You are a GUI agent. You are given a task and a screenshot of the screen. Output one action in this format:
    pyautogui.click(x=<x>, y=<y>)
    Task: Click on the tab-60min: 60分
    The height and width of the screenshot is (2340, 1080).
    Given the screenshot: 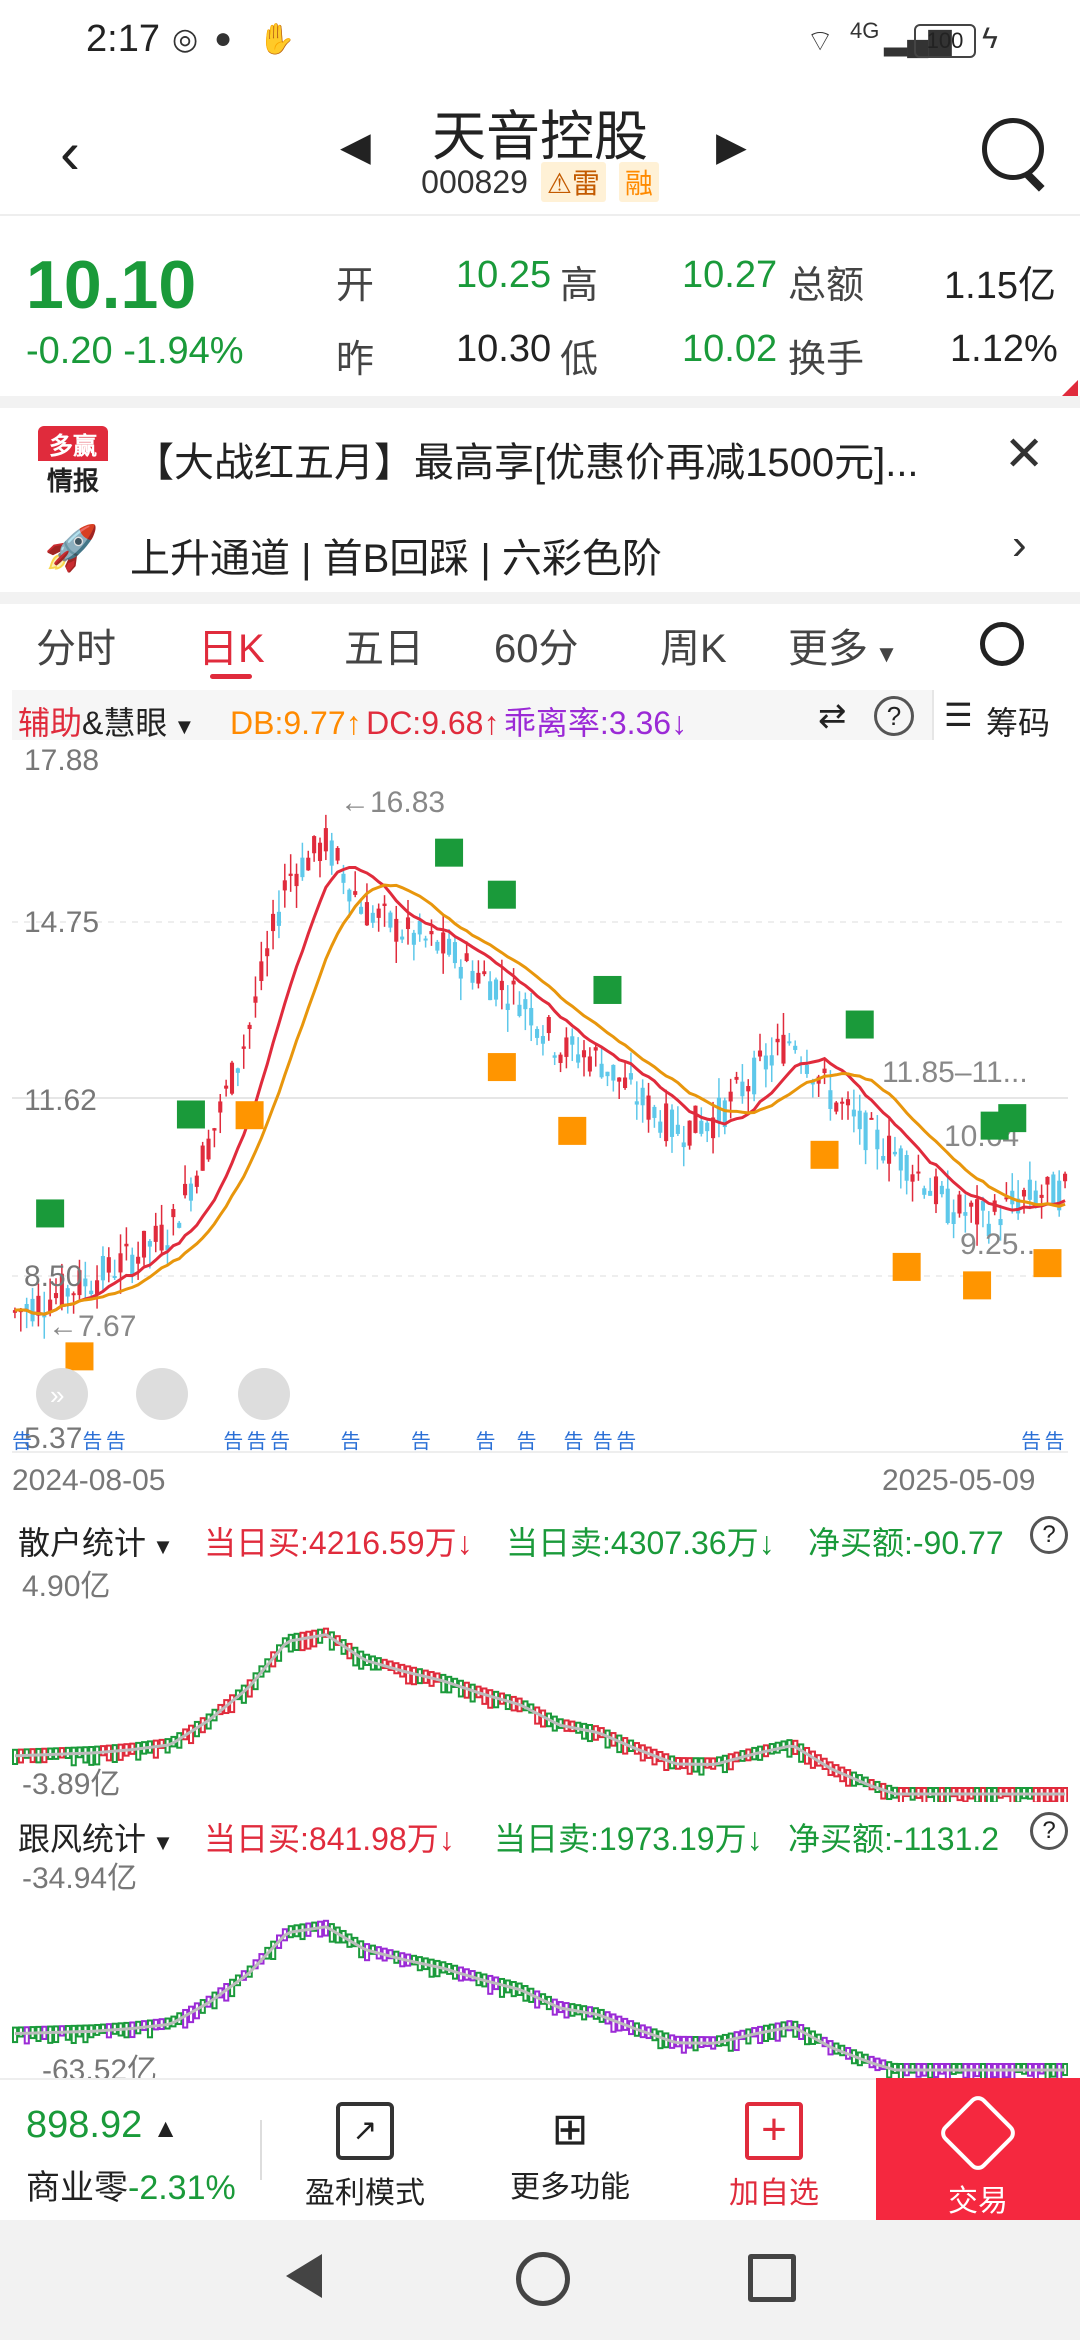 What is the action you would take?
    pyautogui.click(x=536, y=649)
    